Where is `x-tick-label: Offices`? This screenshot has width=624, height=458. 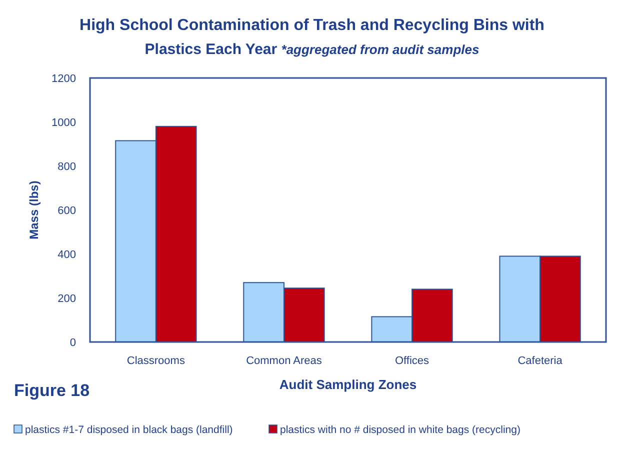 x-tick-label: Offices is located at coordinates (412, 361).